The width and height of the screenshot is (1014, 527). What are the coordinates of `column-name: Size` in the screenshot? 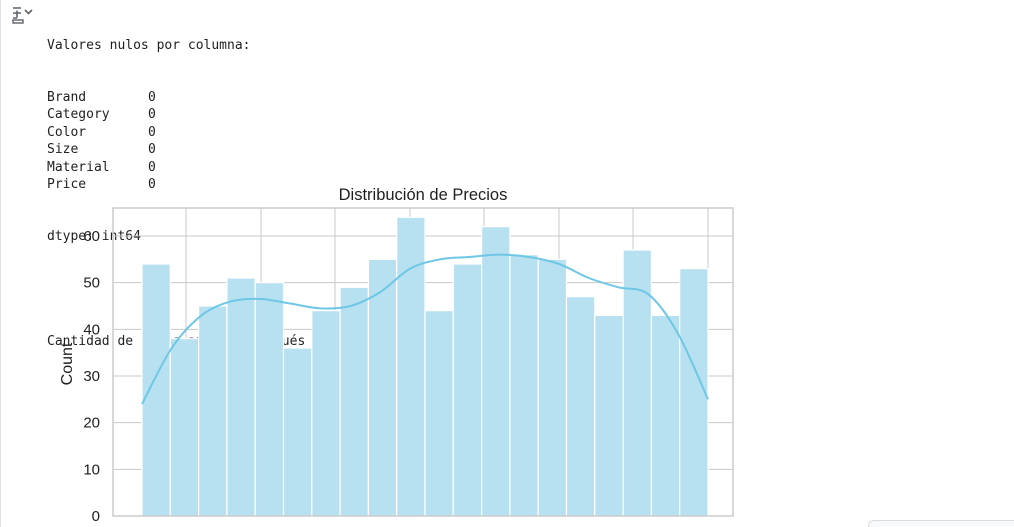 It's located at (63, 150).